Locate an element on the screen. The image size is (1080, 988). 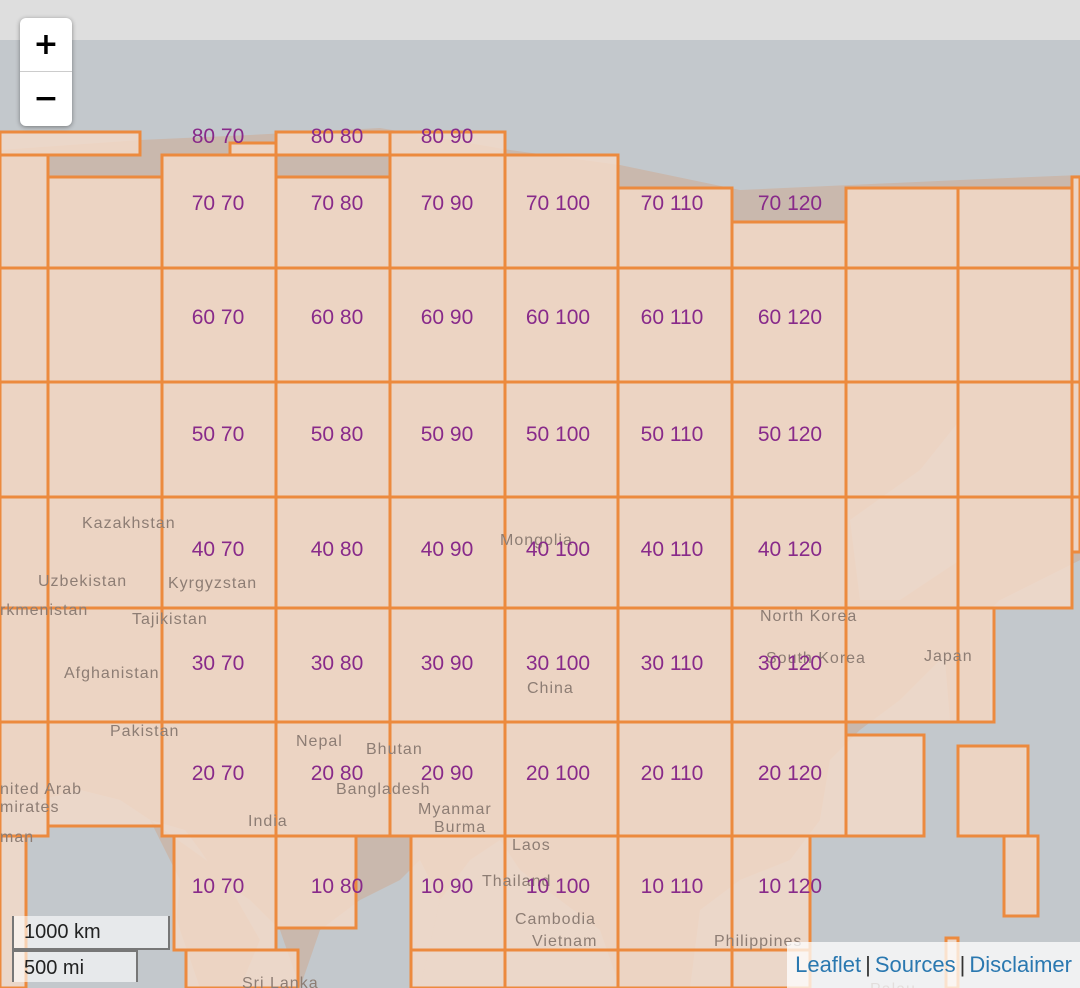
tile-label: 50 120 is located at coordinates (790, 434).